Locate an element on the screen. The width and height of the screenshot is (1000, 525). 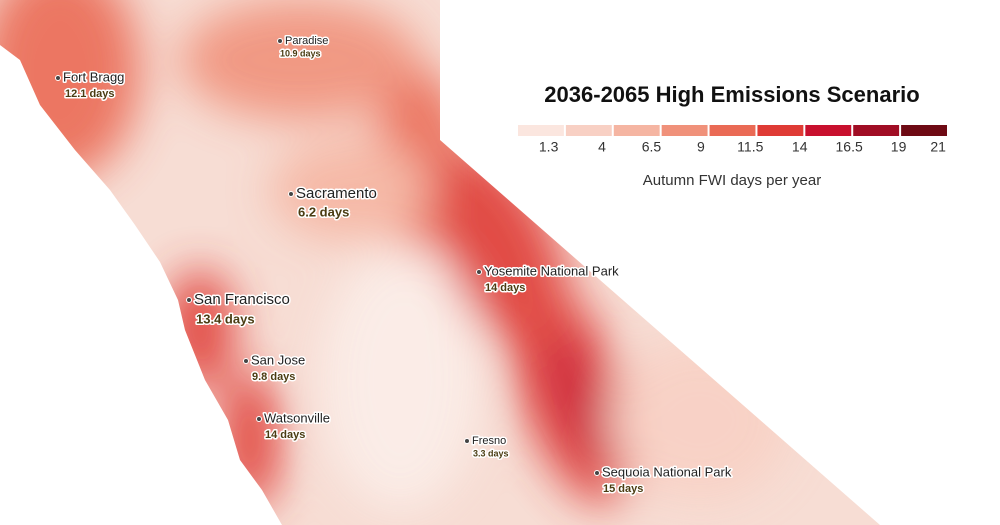
place-value: 6.2 days is located at coordinates (323, 211).